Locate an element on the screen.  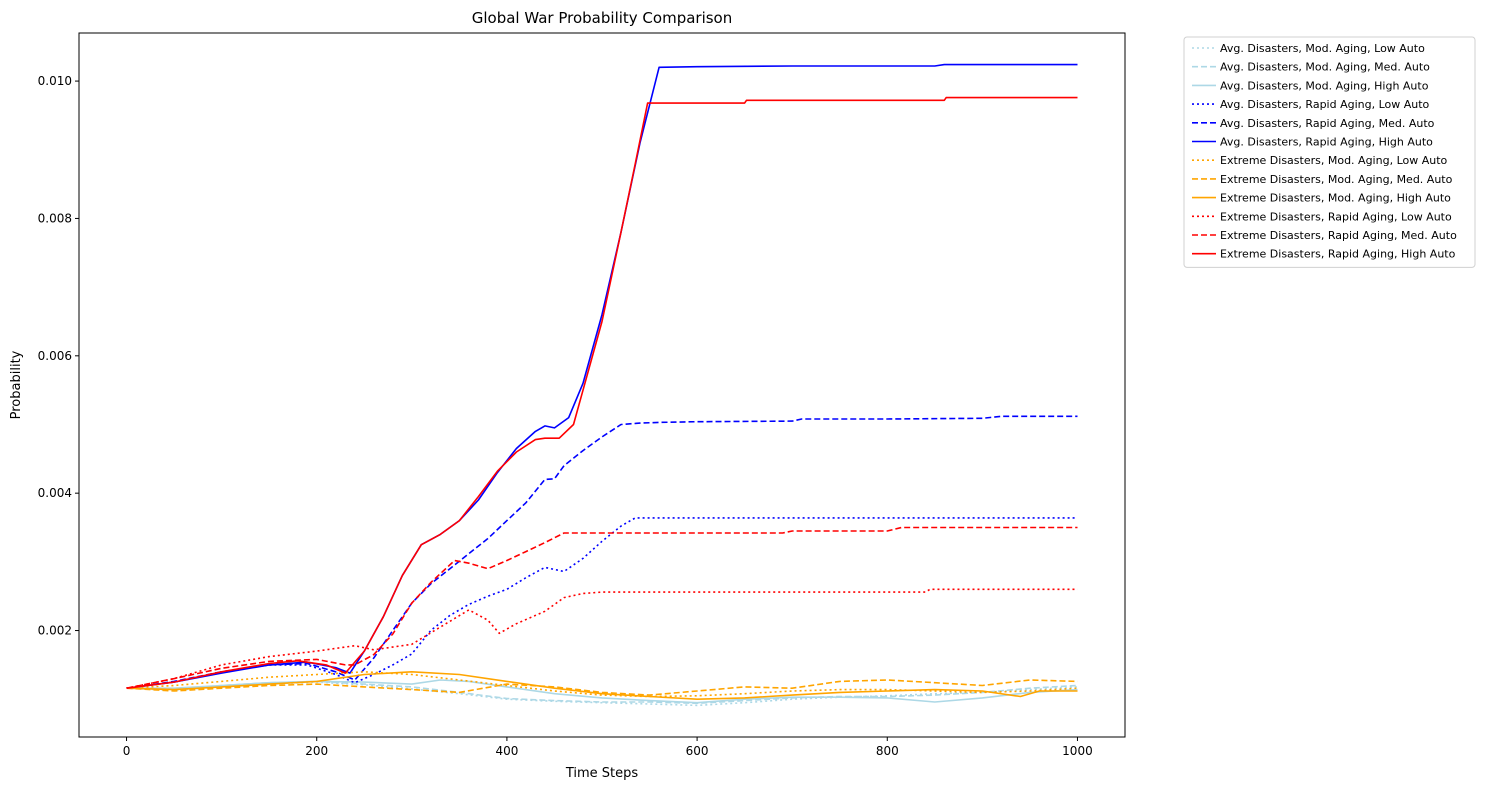
legend-entry-label: Avg. Disasters, Rapid Aging, High Auto is located at coordinates (1326, 142).